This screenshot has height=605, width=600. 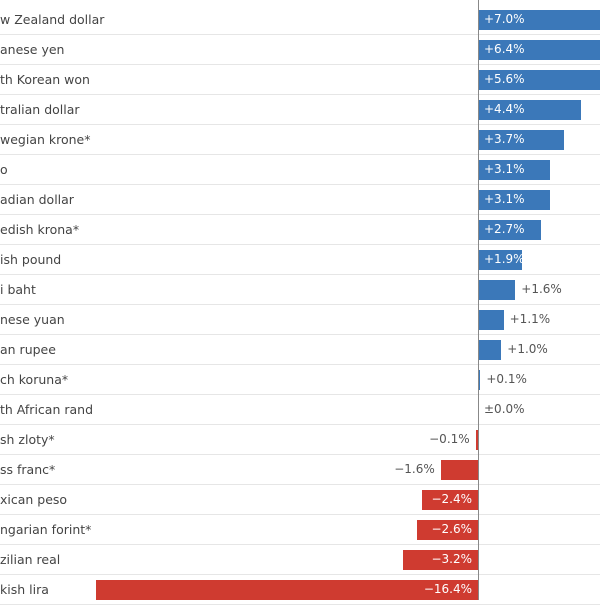 What do you see at coordinates (300, 470) in the screenshot?
I see `chart-row: ss franc* −1.6%` at bounding box center [300, 470].